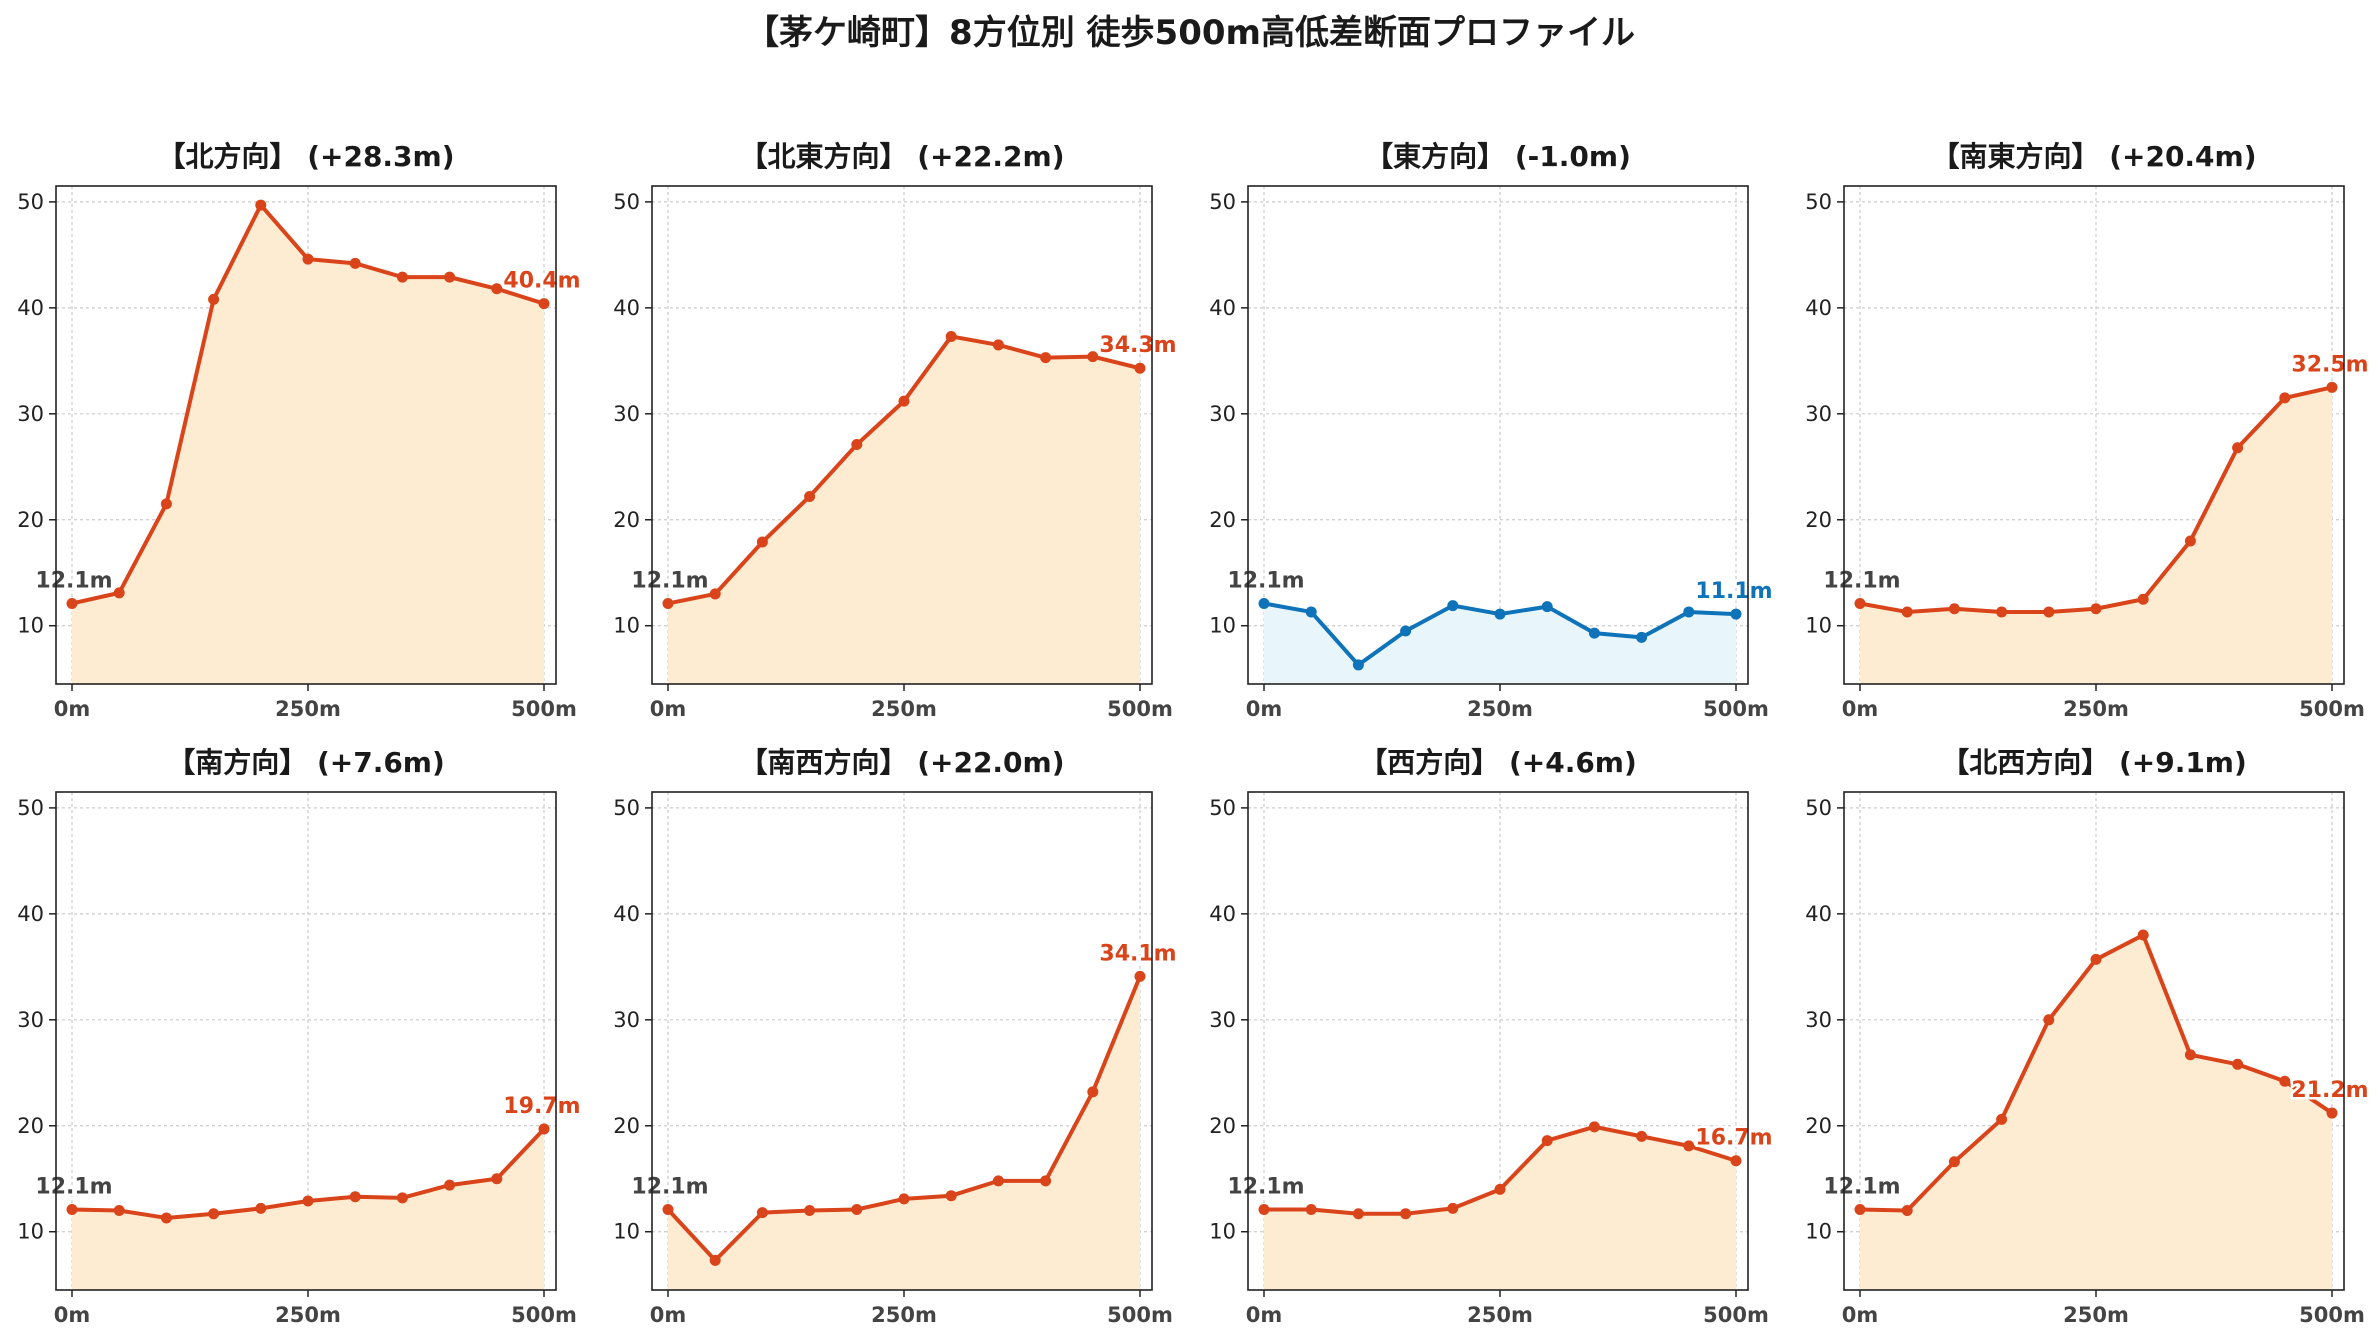 Image resolution: width=2380 pixels, height=1340 pixels. What do you see at coordinates (306, 762) in the screenshot?
I see `panel-title: 【南方向】 (+7.6m)` at bounding box center [306, 762].